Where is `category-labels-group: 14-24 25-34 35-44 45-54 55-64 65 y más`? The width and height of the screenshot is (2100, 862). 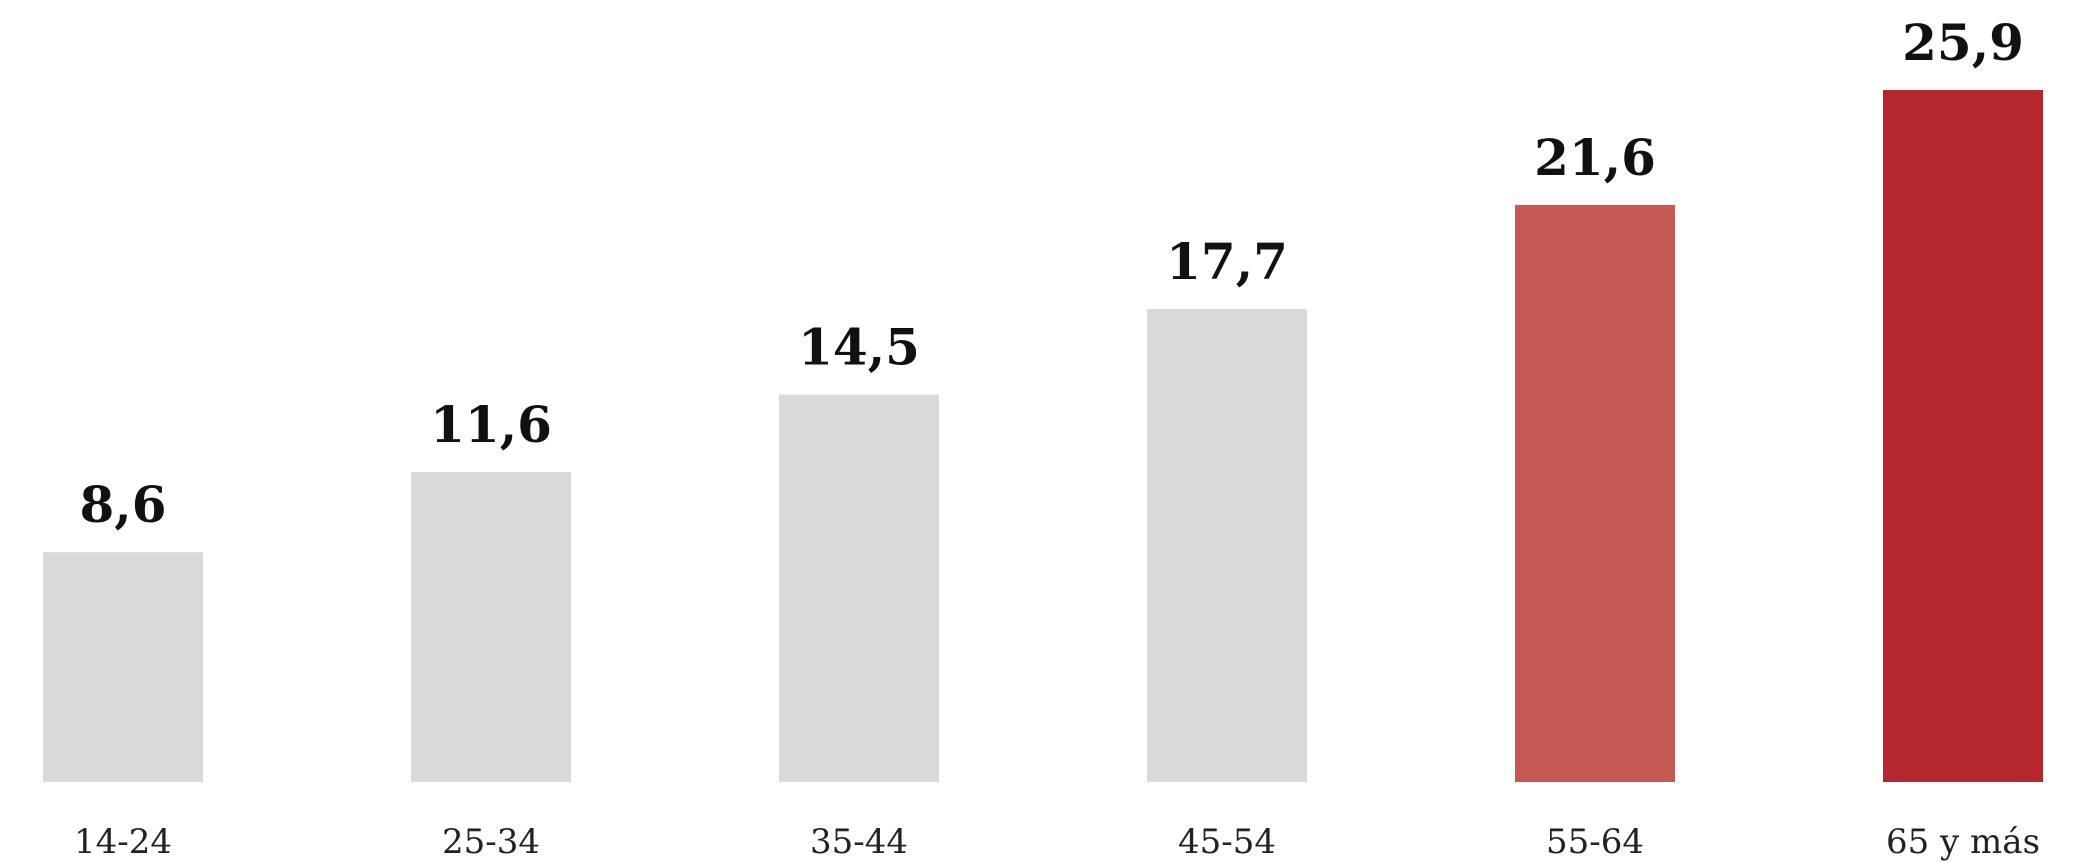
category-labels-group: 14-24 25-34 35-44 45-54 55-64 65 y más is located at coordinates (1057, 842).